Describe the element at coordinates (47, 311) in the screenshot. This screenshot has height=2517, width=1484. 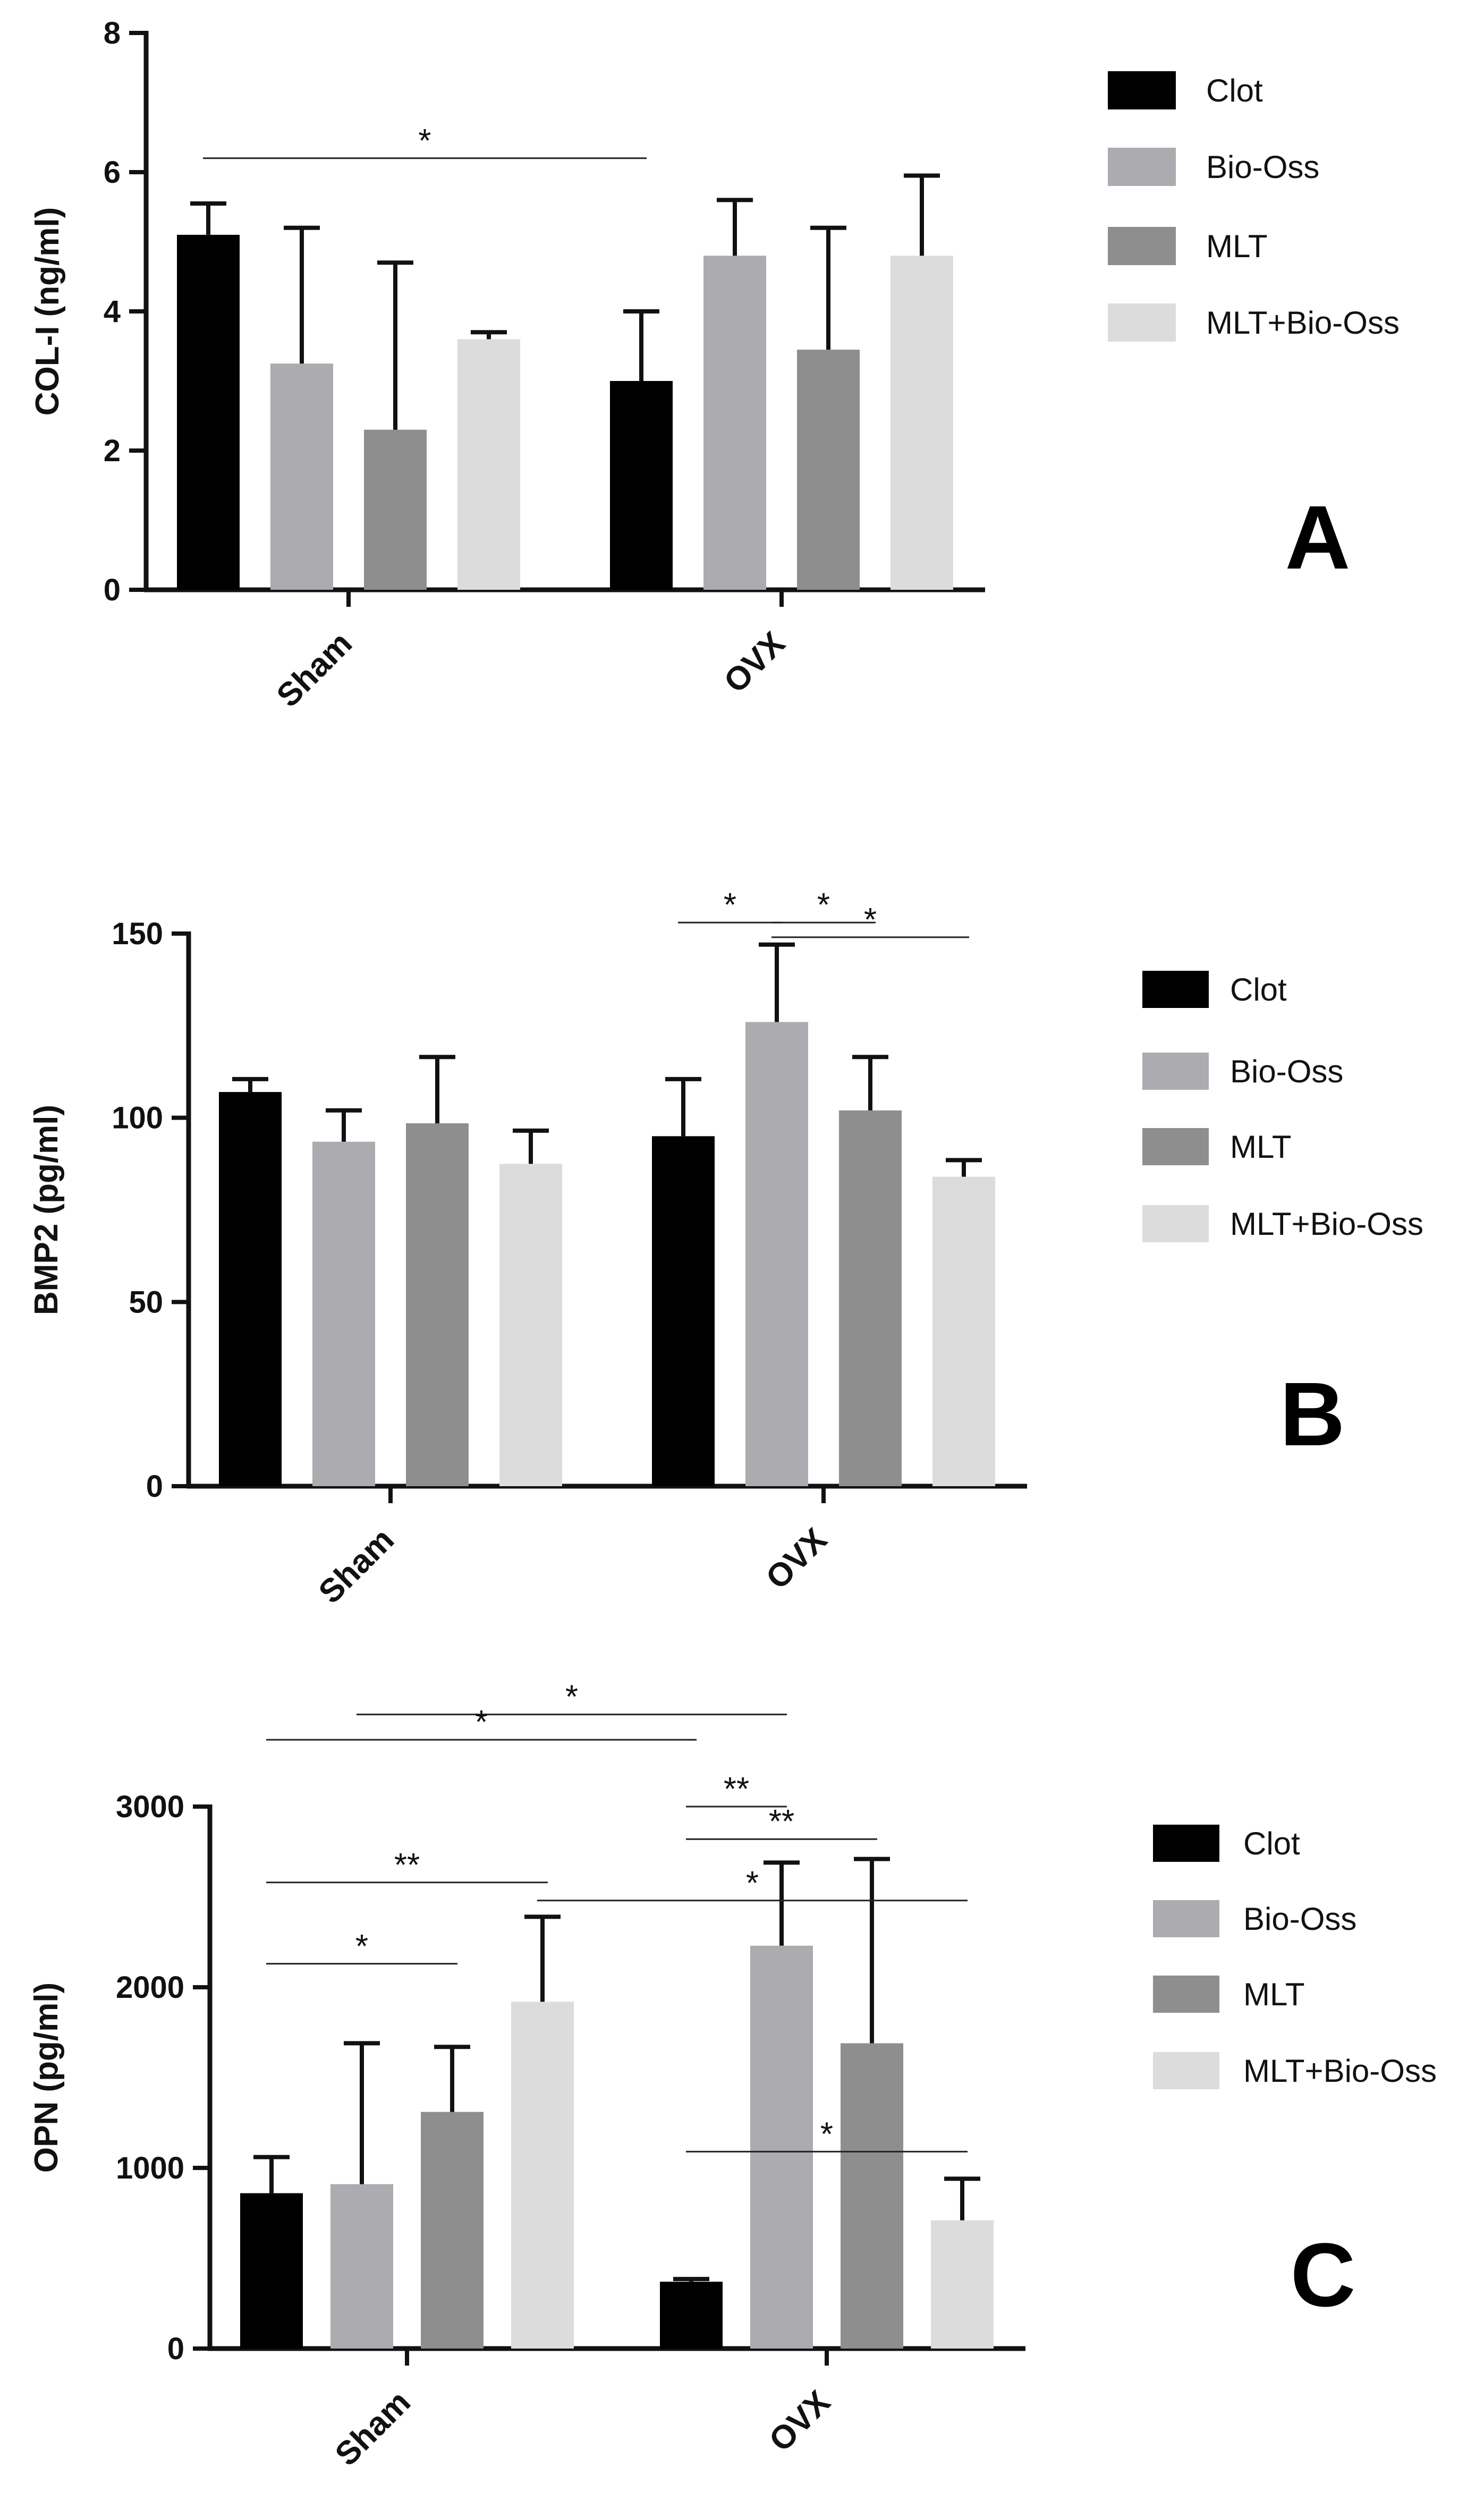
I see `y-axis-label: COL-I (ng/ml)` at that location.